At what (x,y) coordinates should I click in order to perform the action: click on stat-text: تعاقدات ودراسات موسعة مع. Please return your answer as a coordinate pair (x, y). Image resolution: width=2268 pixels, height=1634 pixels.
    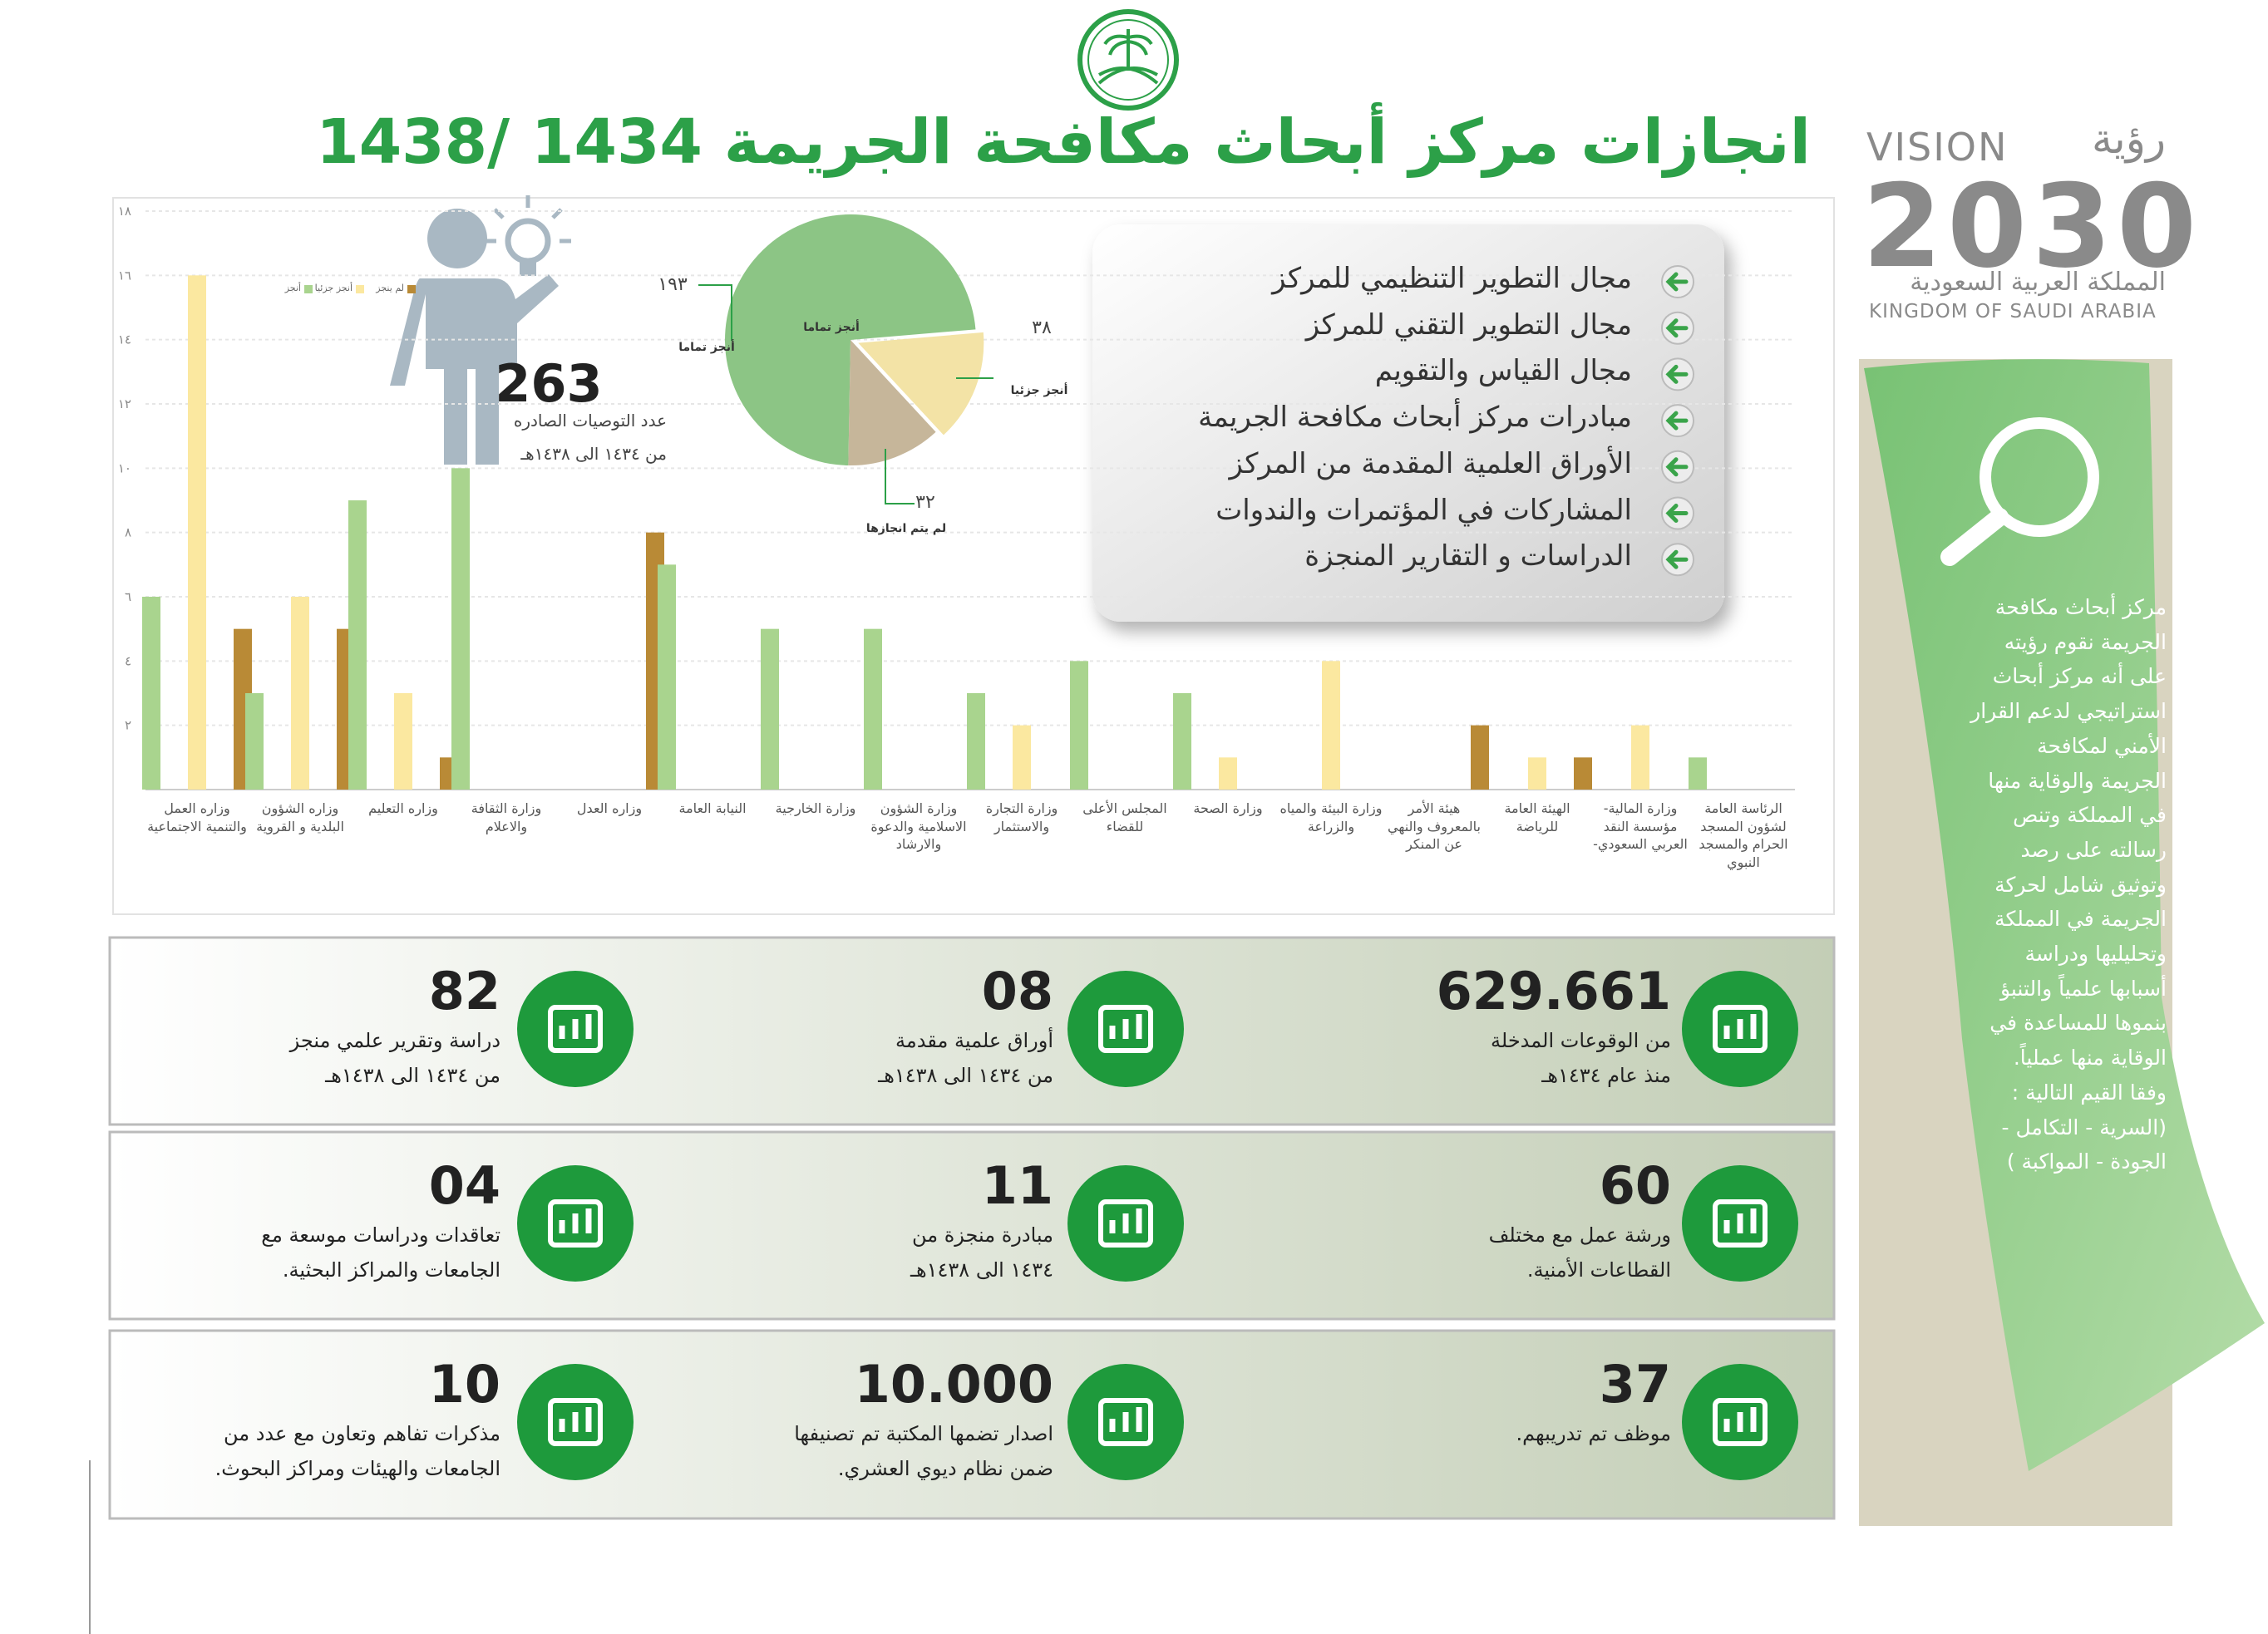
    Looking at the image, I should click on (380, 1235).